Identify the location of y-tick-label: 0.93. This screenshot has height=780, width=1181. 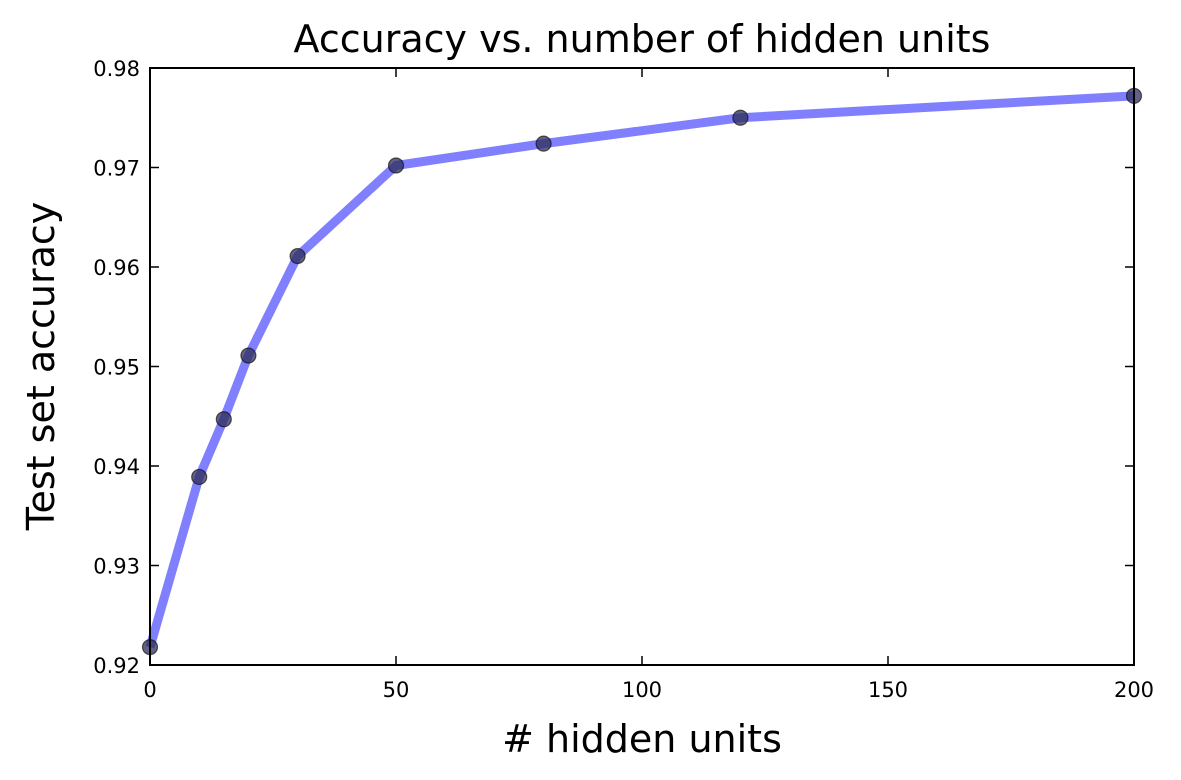
(116, 567).